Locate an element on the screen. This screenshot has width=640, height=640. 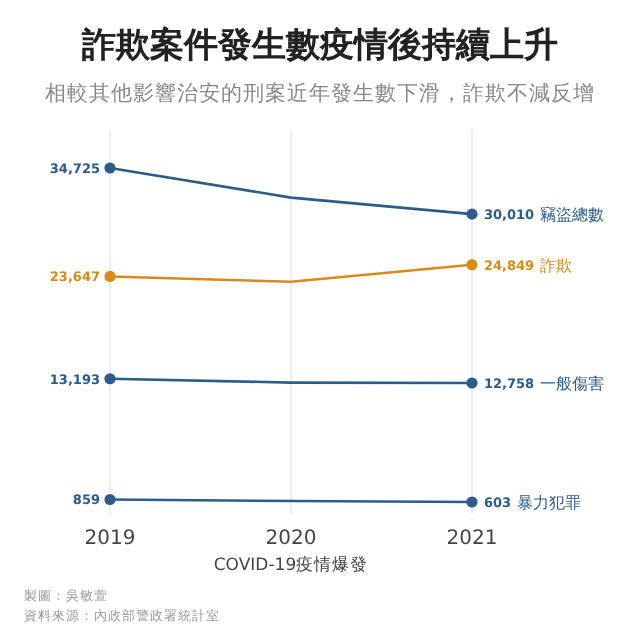
x-tick-label: 2020 is located at coordinates (291, 539).